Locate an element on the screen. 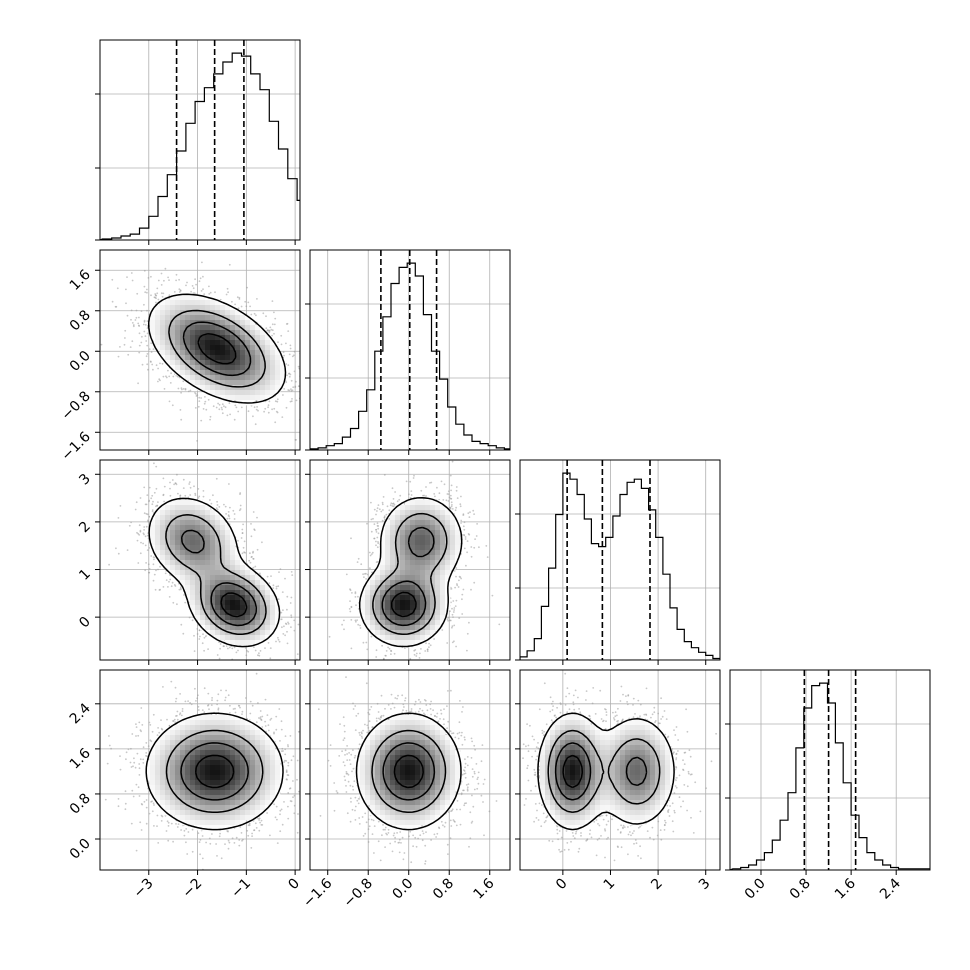 The width and height of the screenshot is (970, 970). ytick-label: 1.6 is located at coordinates (80, 280).